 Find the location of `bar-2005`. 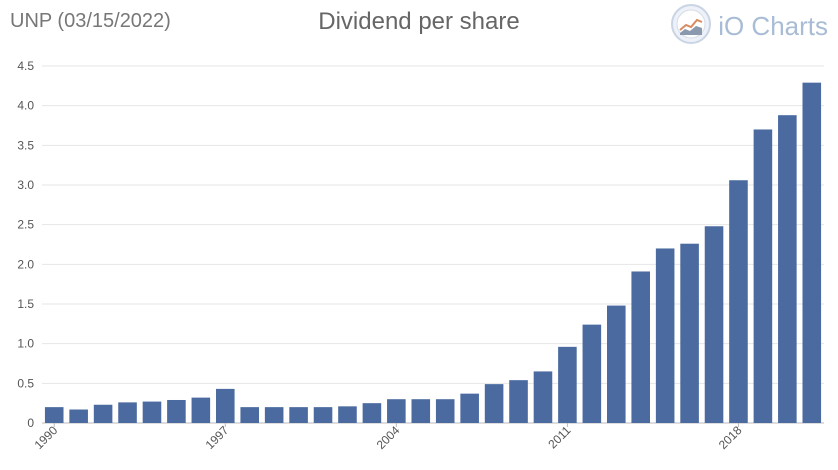

bar-2005 is located at coordinates (421, 411).